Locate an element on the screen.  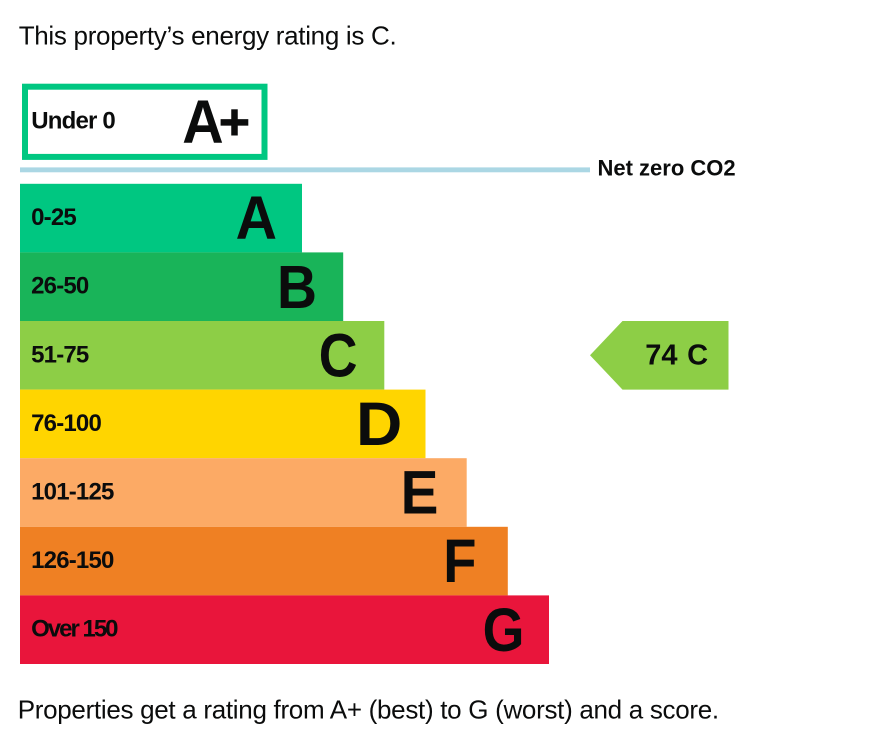
svg-text: Over 150 is located at coordinates (74, 629).